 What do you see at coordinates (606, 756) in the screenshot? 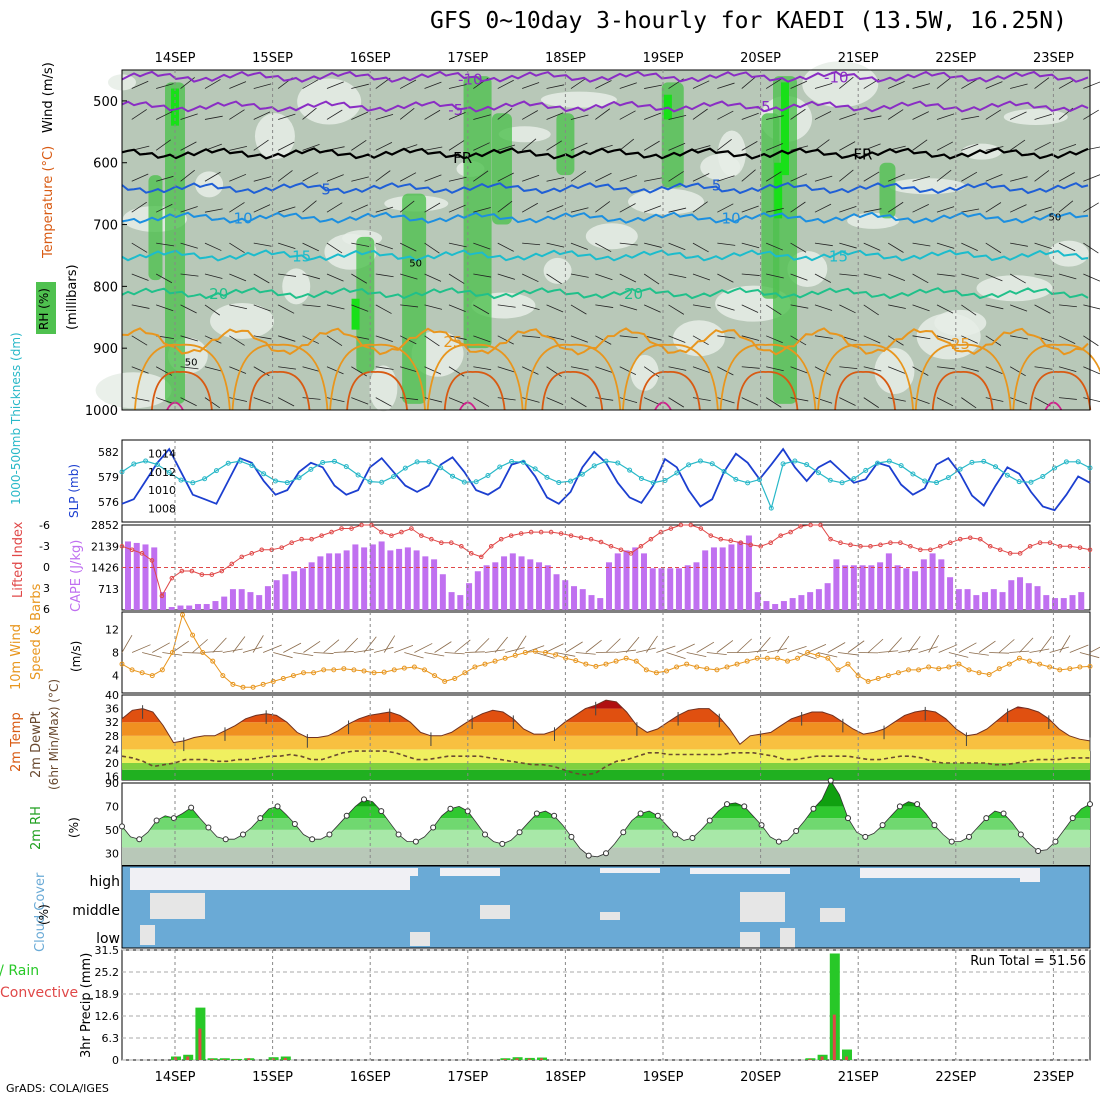
I see `temp-band` at bounding box center [606, 756].